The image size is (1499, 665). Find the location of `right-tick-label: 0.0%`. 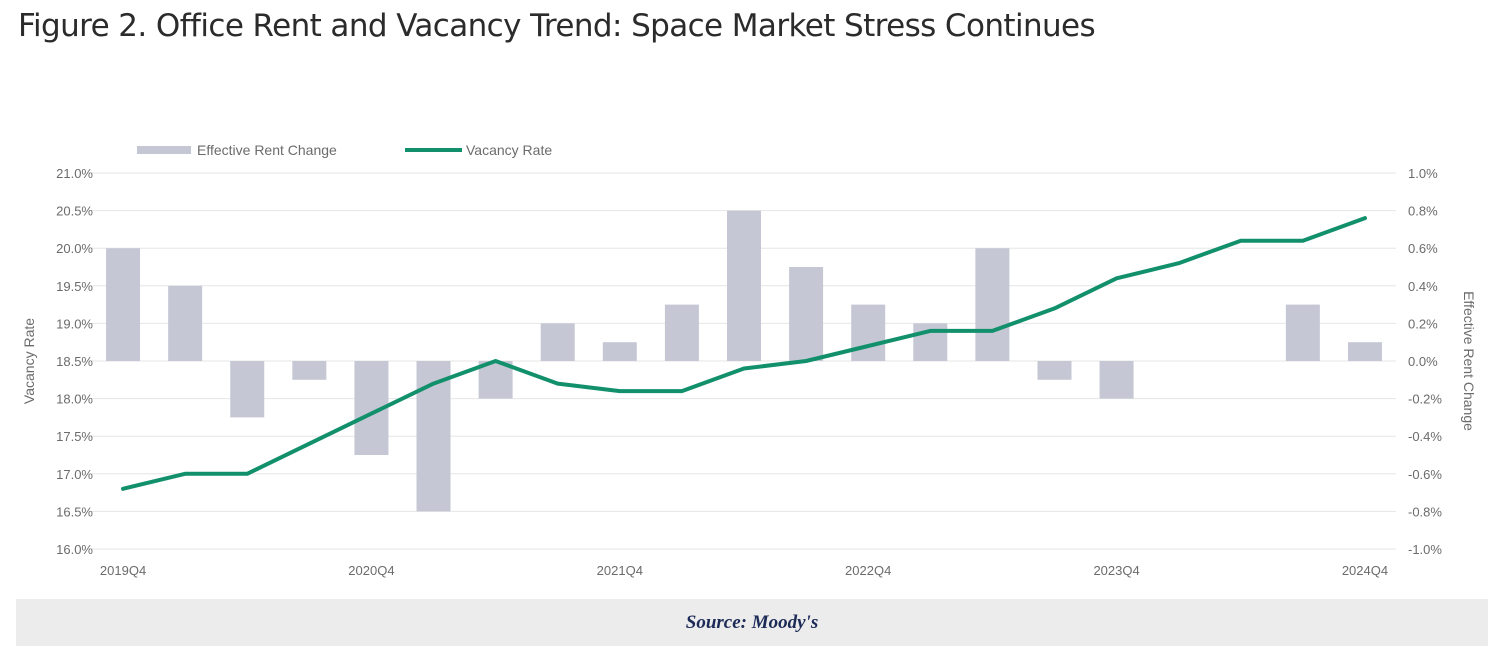

right-tick-label: 0.0% is located at coordinates (1423, 361).